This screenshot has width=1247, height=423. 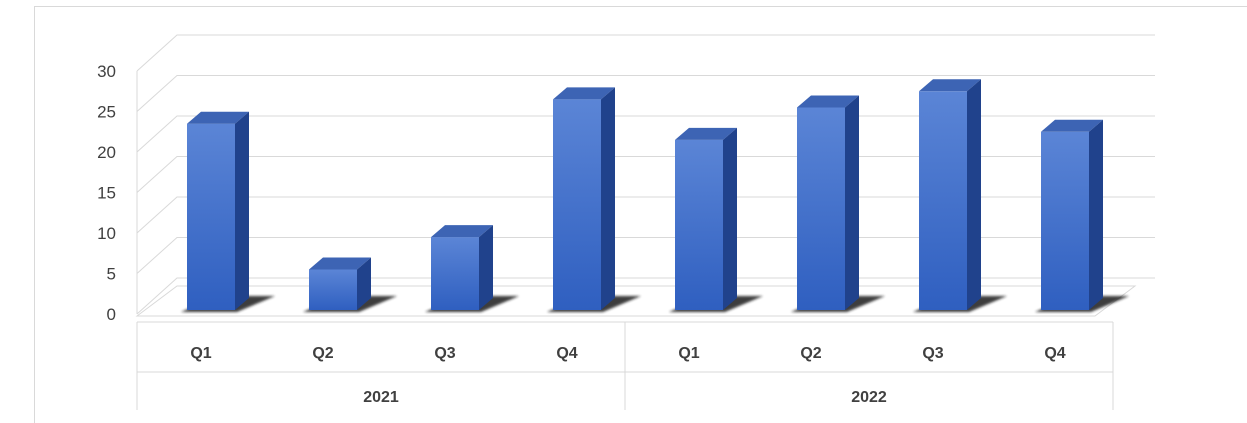 I want to click on x-group-label: 2022, so click(x=869, y=397).